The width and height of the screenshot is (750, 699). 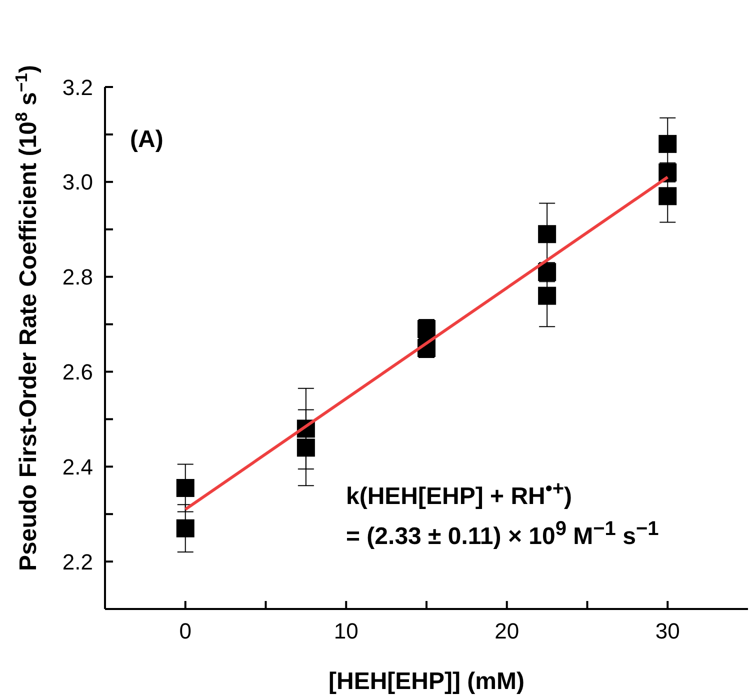 What do you see at coordinates (667, 631) in the screenshot?
I see `x-tick-label: 30` at bounding box center [667, 631].